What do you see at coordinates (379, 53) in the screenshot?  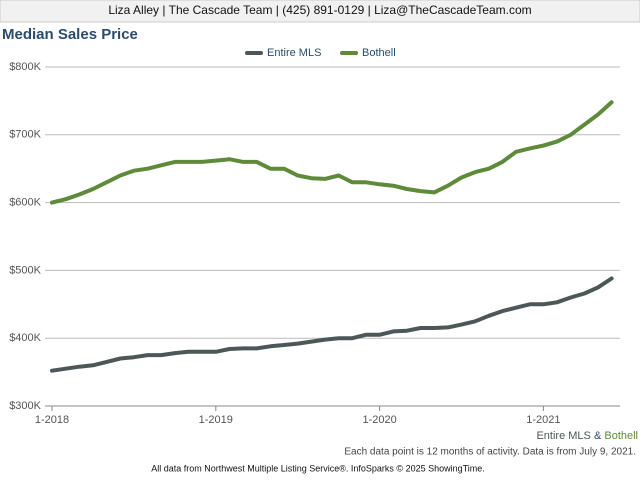 I see `legend-label: Bothell` at bounding box center [379, 53].